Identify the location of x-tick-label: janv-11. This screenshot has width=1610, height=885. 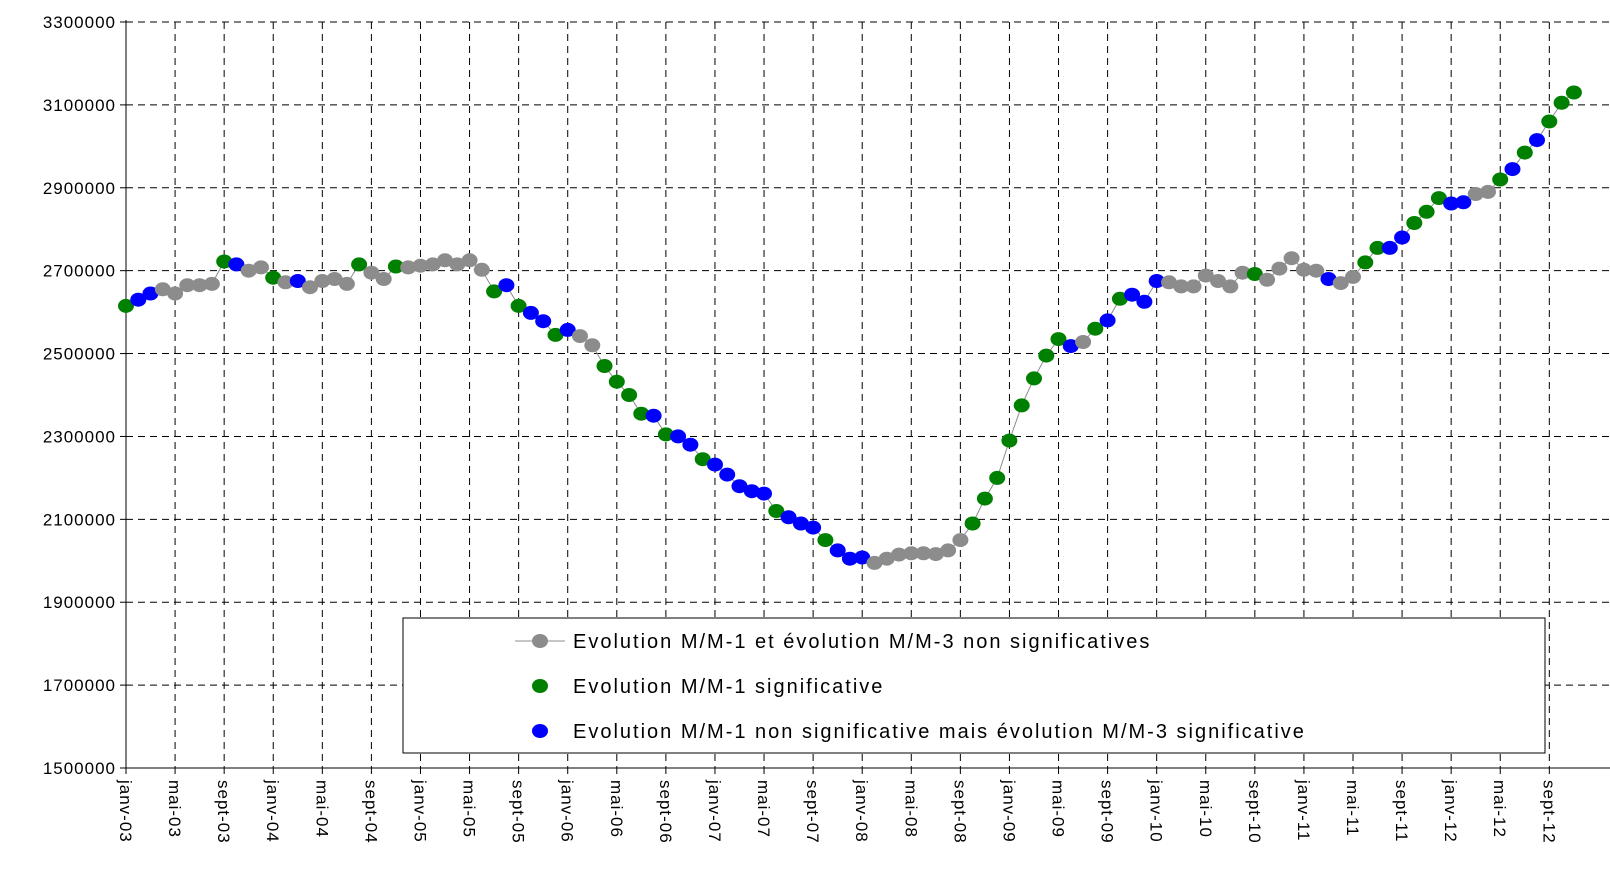
(1303, 810).